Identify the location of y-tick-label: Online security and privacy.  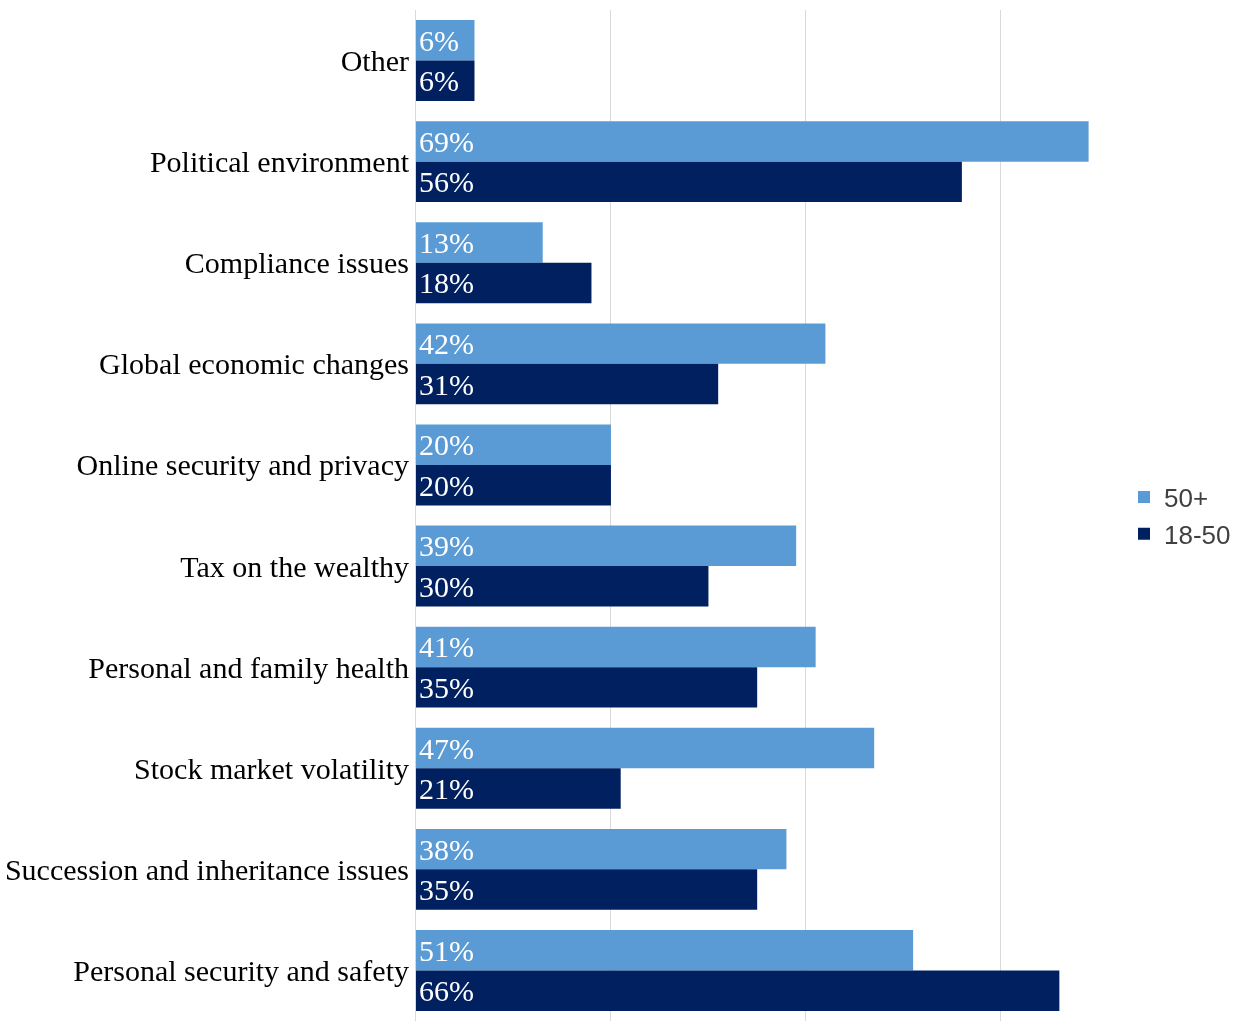
(242, 465).